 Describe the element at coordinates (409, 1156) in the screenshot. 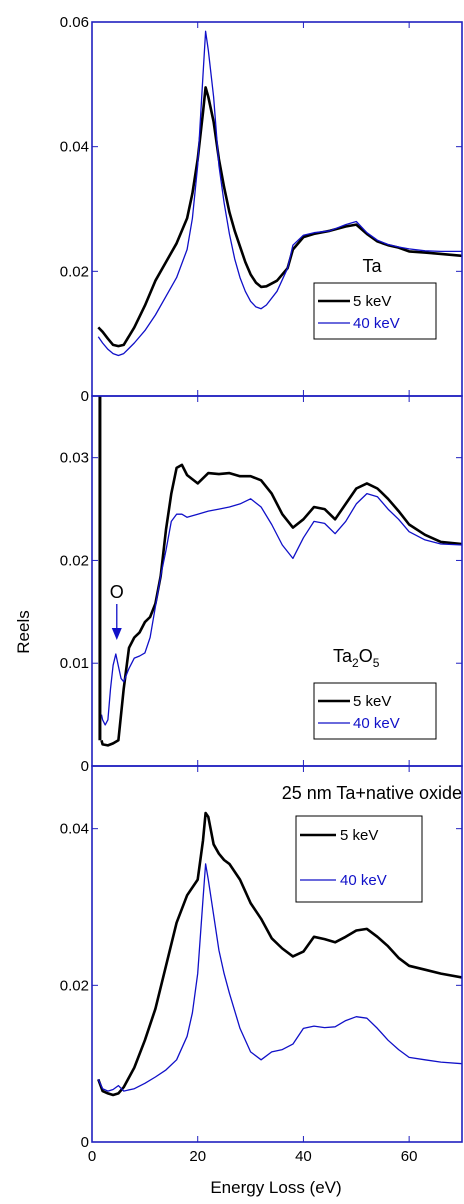

I see `x-tick-label: 60` at that location.